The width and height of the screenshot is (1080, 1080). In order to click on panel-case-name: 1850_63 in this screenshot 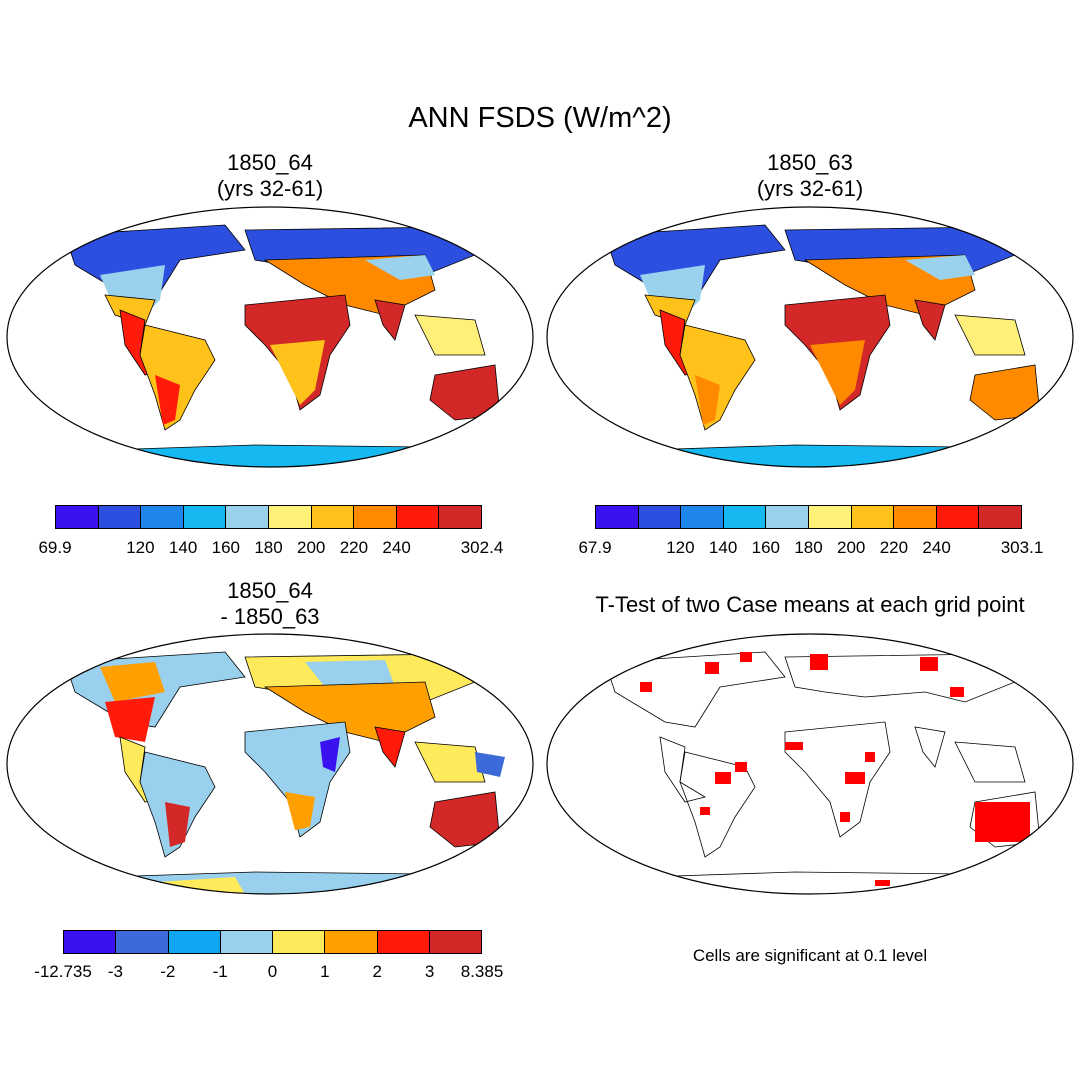, I will do `click(810, 162)`.